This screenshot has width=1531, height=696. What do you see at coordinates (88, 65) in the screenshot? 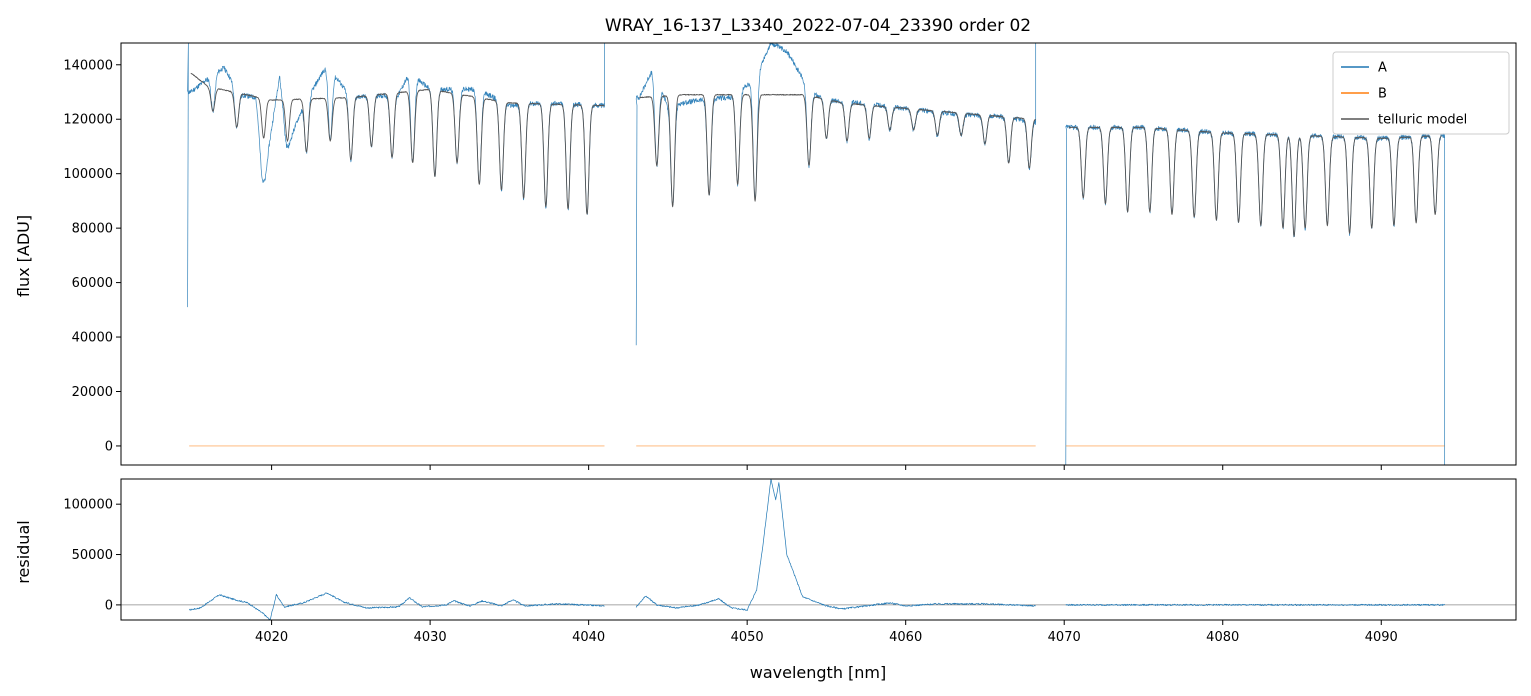
I see `top-y-tick-label: 140000` at bounding box center [88, 65].